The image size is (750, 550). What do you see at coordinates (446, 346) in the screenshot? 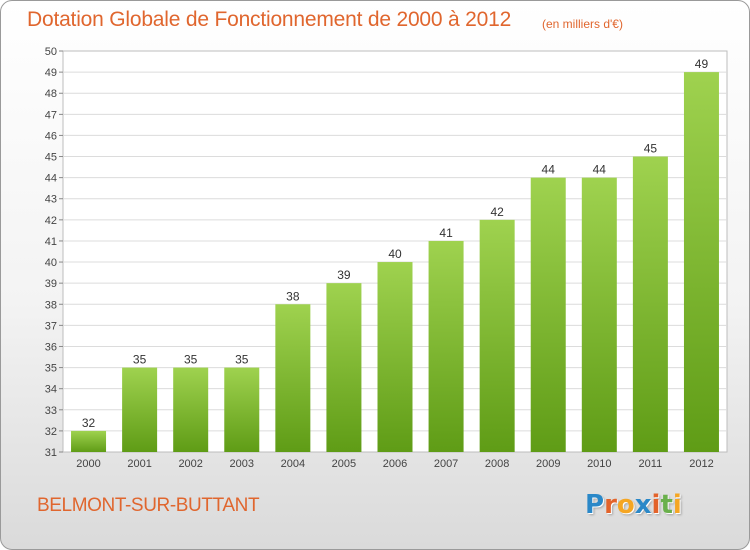
I see `bar-2007` at bounding box center [446, 346].